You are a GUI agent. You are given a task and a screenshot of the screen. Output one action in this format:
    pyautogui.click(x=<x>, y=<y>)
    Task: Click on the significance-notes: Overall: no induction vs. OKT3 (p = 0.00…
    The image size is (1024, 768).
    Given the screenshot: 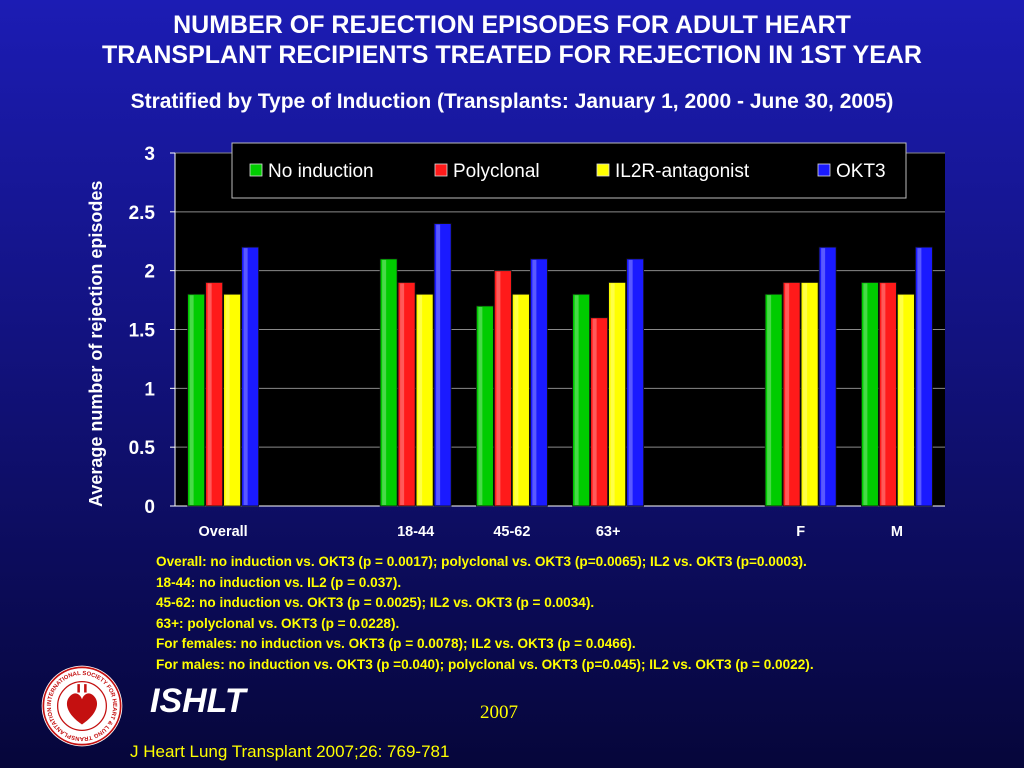 What is the action you would take?
    pyautogui.click(x=586, y=613)
    